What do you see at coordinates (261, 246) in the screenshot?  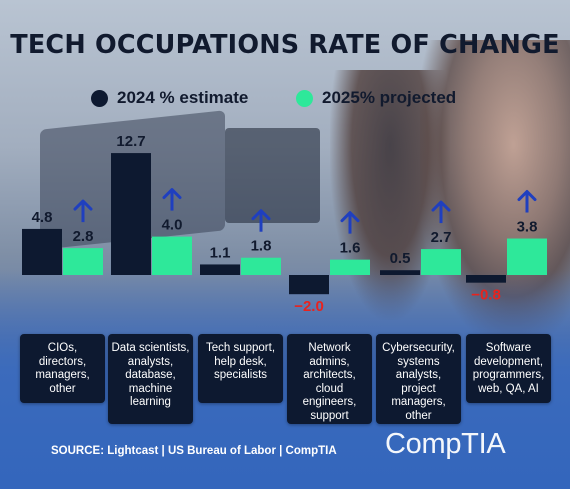 I see `data-label-2025: 1.8` at bounding box center [261, 246].